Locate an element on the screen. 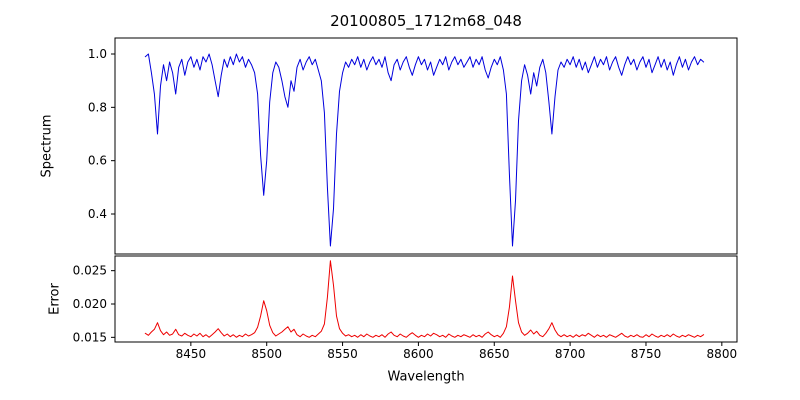 The height and width of the screenshot is (400, 800). error-y-axis-label: Error is located at coordinates (55, 299).